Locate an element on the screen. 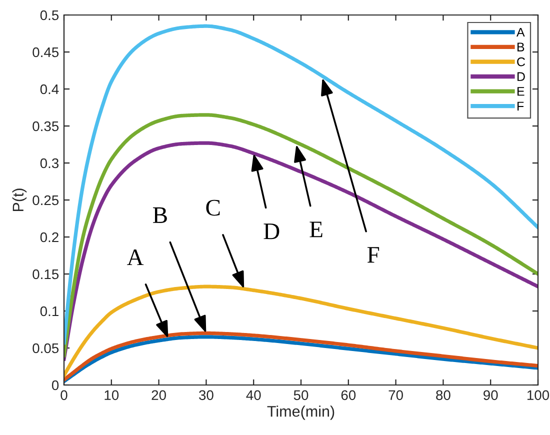 Image resolution: width=550 pixels, height=435 pixels. x-tick-label: 50 is located at coordinates (301, 395).